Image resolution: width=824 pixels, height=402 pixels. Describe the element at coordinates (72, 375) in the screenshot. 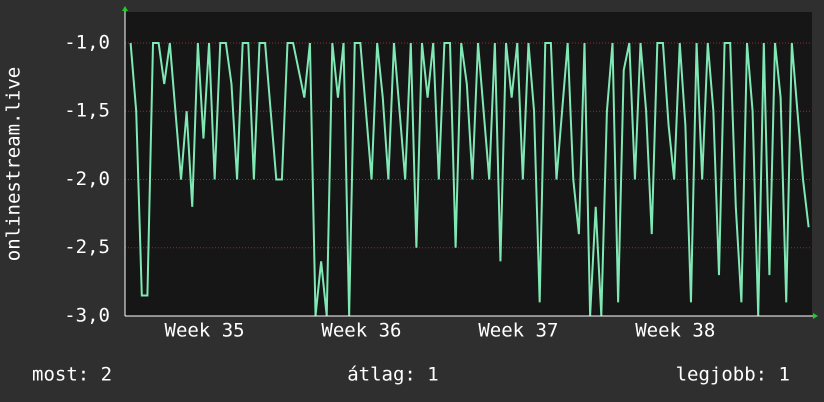

I see `footer-now: most: 2` at that location.